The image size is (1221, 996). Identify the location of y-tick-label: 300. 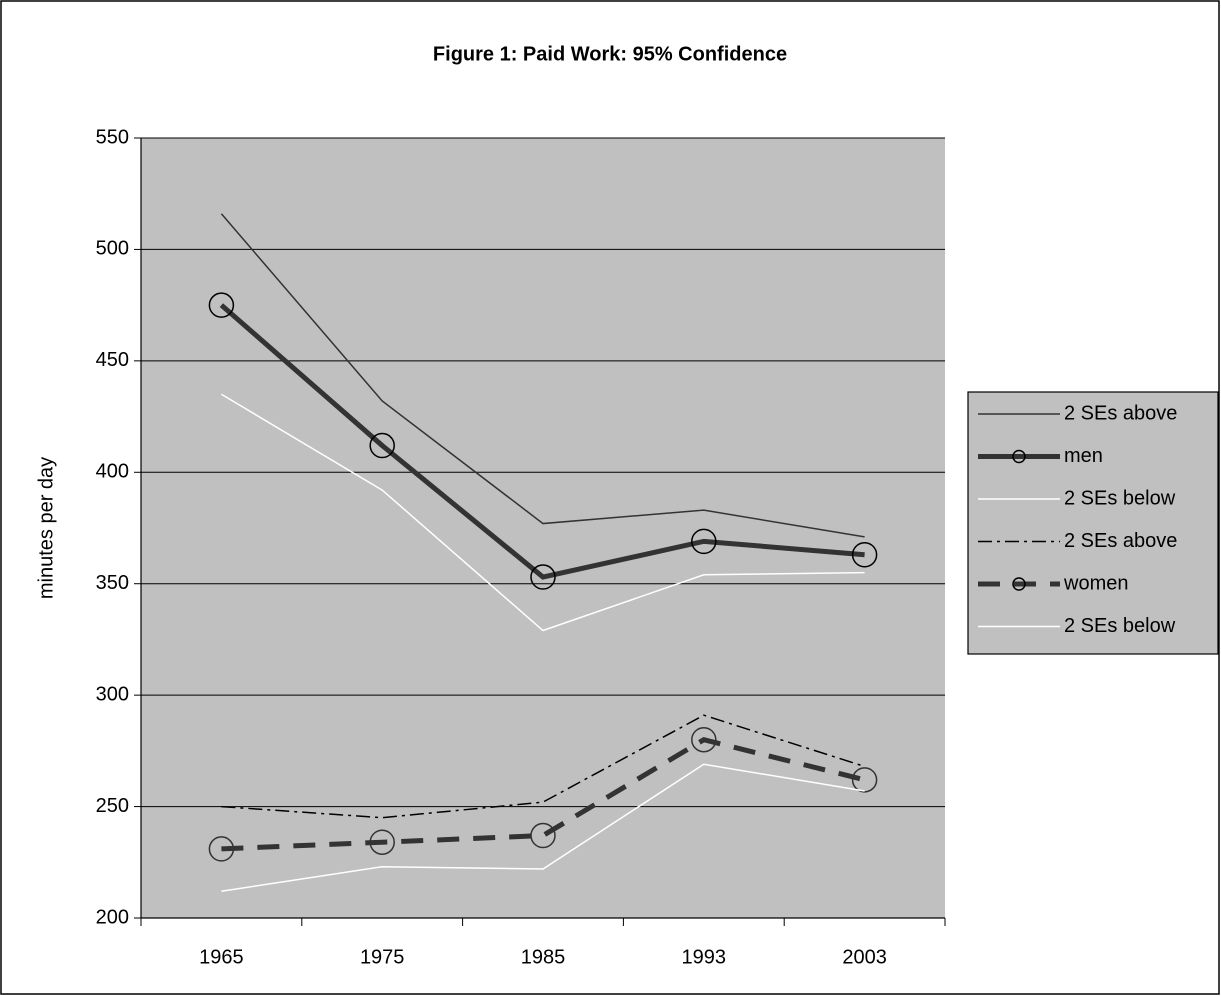
(112, 694).